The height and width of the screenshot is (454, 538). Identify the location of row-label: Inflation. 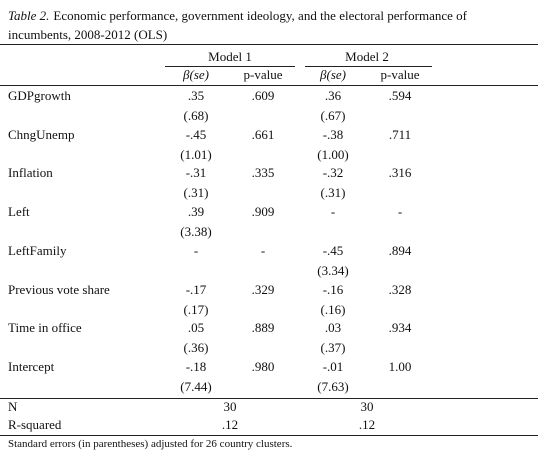
(30, 173).